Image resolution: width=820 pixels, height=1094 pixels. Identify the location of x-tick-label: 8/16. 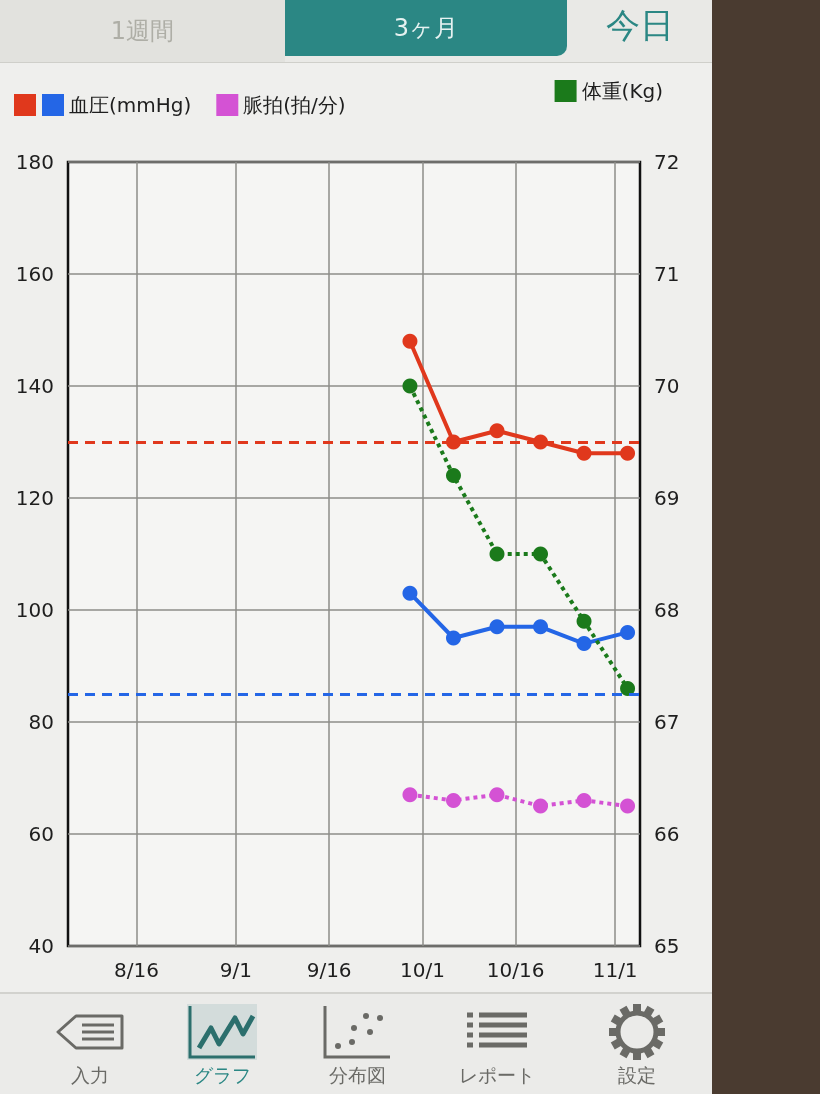
(136, 970).